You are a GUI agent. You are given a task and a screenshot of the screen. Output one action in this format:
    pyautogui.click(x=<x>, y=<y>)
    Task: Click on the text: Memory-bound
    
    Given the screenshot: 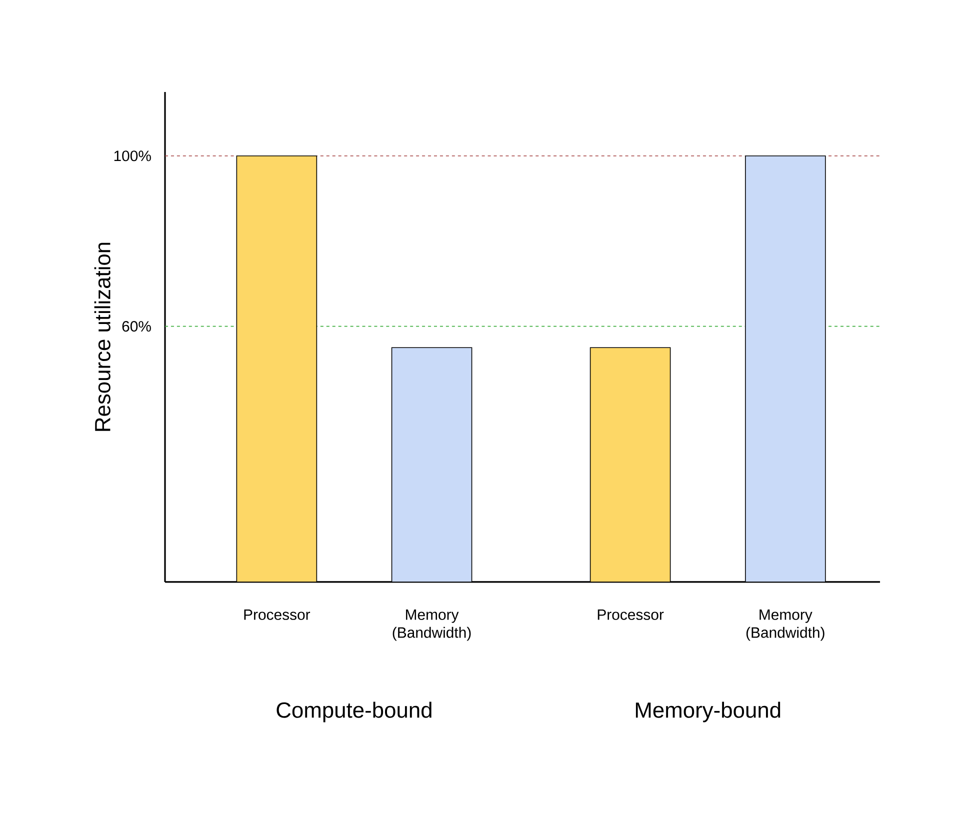 What is the action you would take?
    pyautogui.click(x=708, y=712)
    